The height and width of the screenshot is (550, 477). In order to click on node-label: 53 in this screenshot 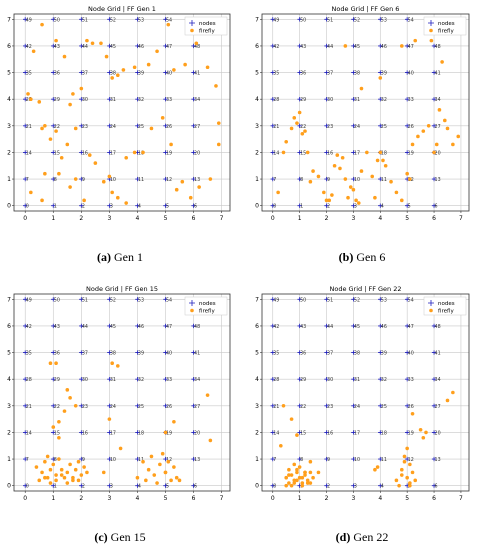, I will do `click(141, 20)`.